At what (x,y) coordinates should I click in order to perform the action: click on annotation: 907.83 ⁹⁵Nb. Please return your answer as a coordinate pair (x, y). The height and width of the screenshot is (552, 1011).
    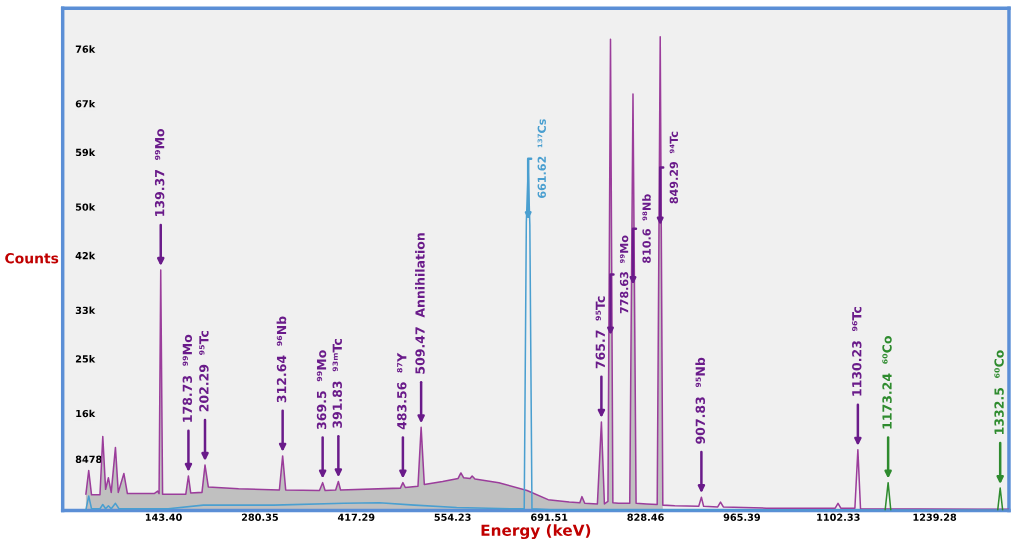
    Looking at the image, I should click on (700, 400).